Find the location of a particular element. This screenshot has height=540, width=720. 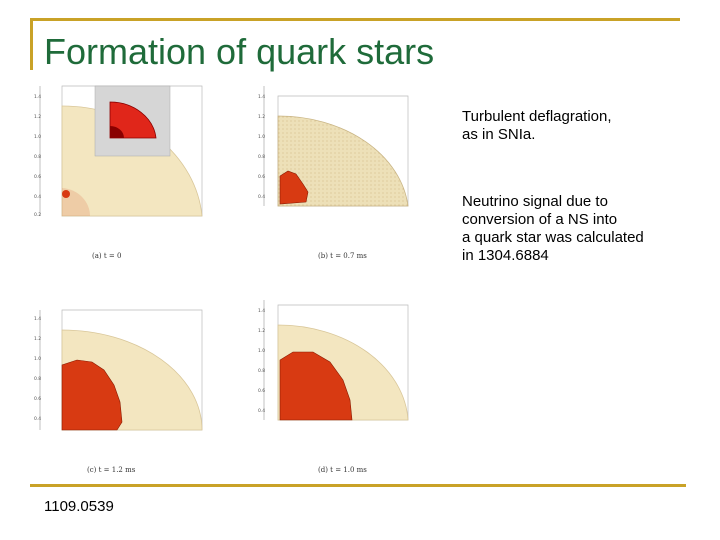

panel-c-plot: 1.4 1.2 1.0 0.8 0.6 0.4 is located at coordinates (118, 370).